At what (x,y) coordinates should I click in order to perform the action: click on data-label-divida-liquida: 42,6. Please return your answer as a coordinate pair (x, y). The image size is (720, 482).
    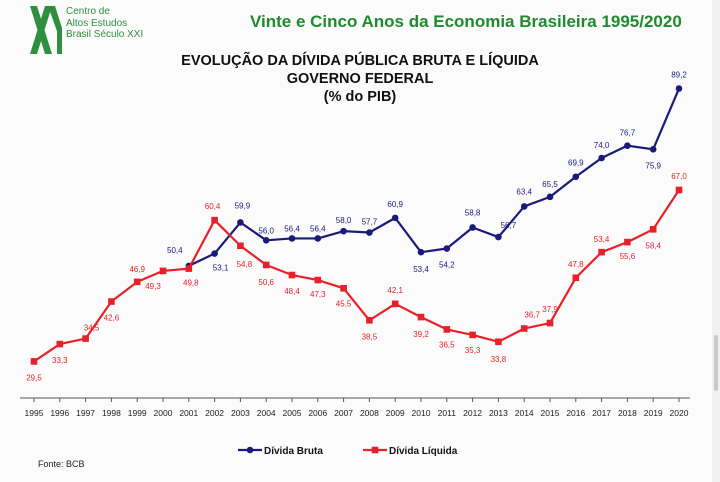
    Looking at the image, I should click on (112, 318).